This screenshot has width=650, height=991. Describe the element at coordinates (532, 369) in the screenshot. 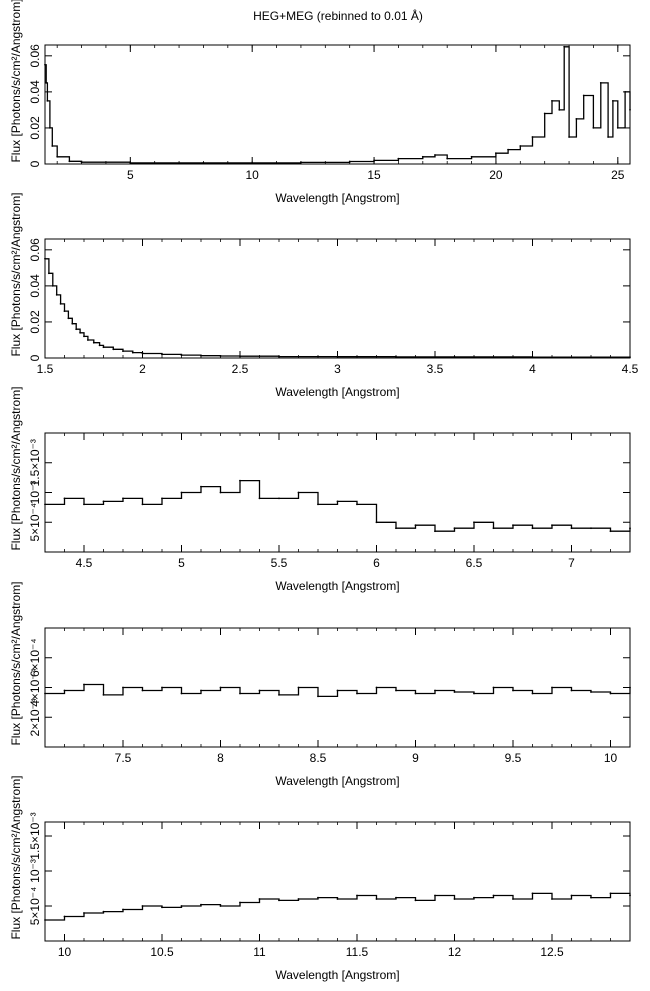

I see `x-tick-label: 4` at that location.